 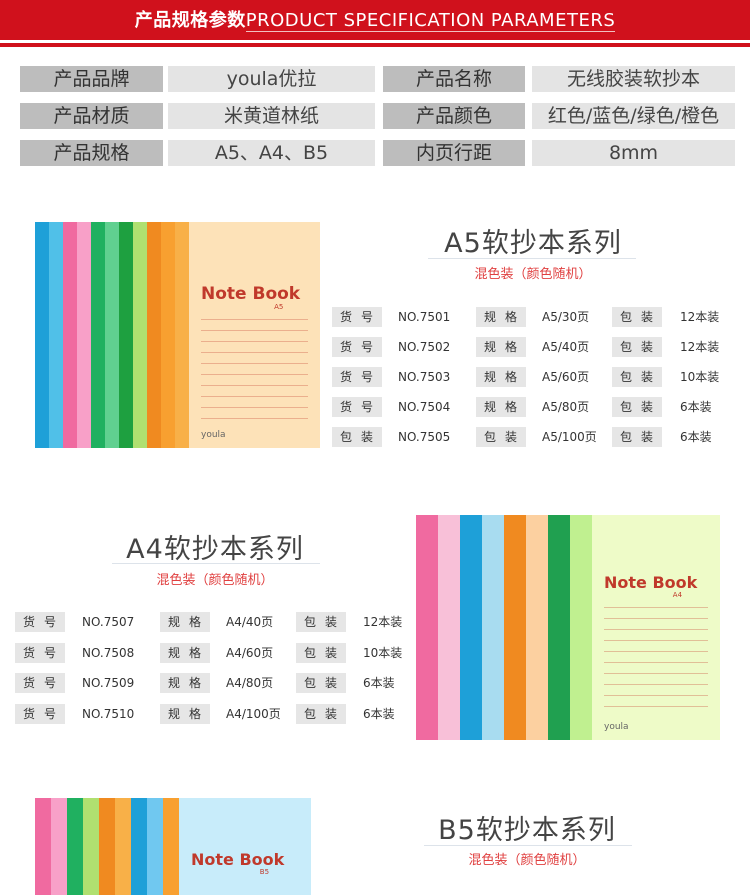 I want to click on spec-row: 货号 NO.7501 规格 A5/30页 包装 12本装, so click(x=541, y=317).